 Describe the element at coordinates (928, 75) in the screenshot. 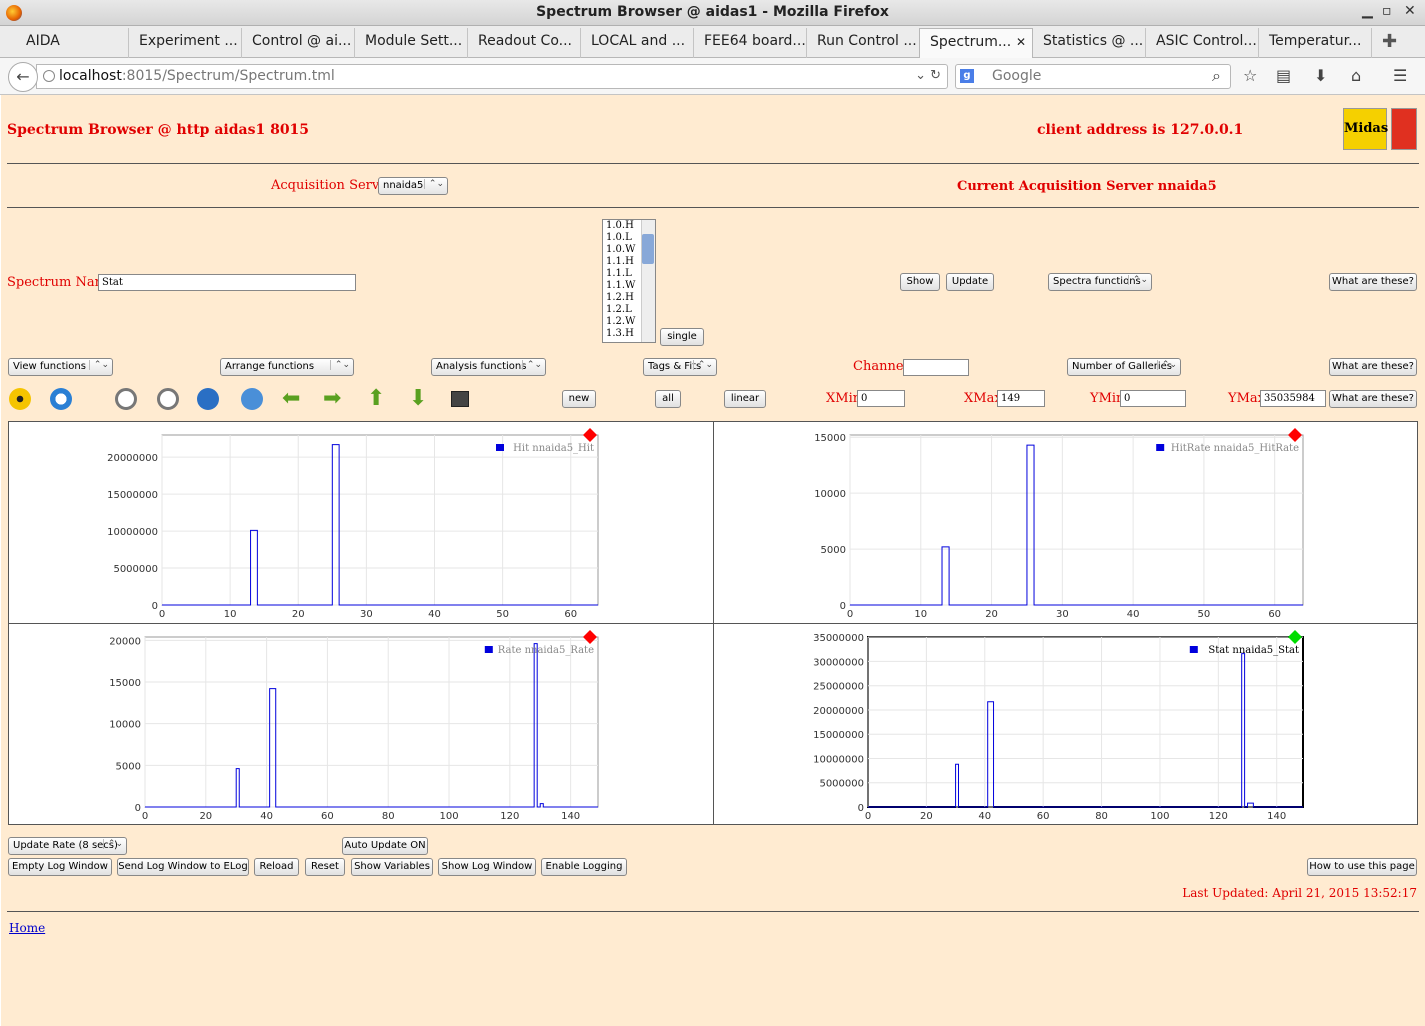

I see `reload-icon: ⌄ ↻` at that location.